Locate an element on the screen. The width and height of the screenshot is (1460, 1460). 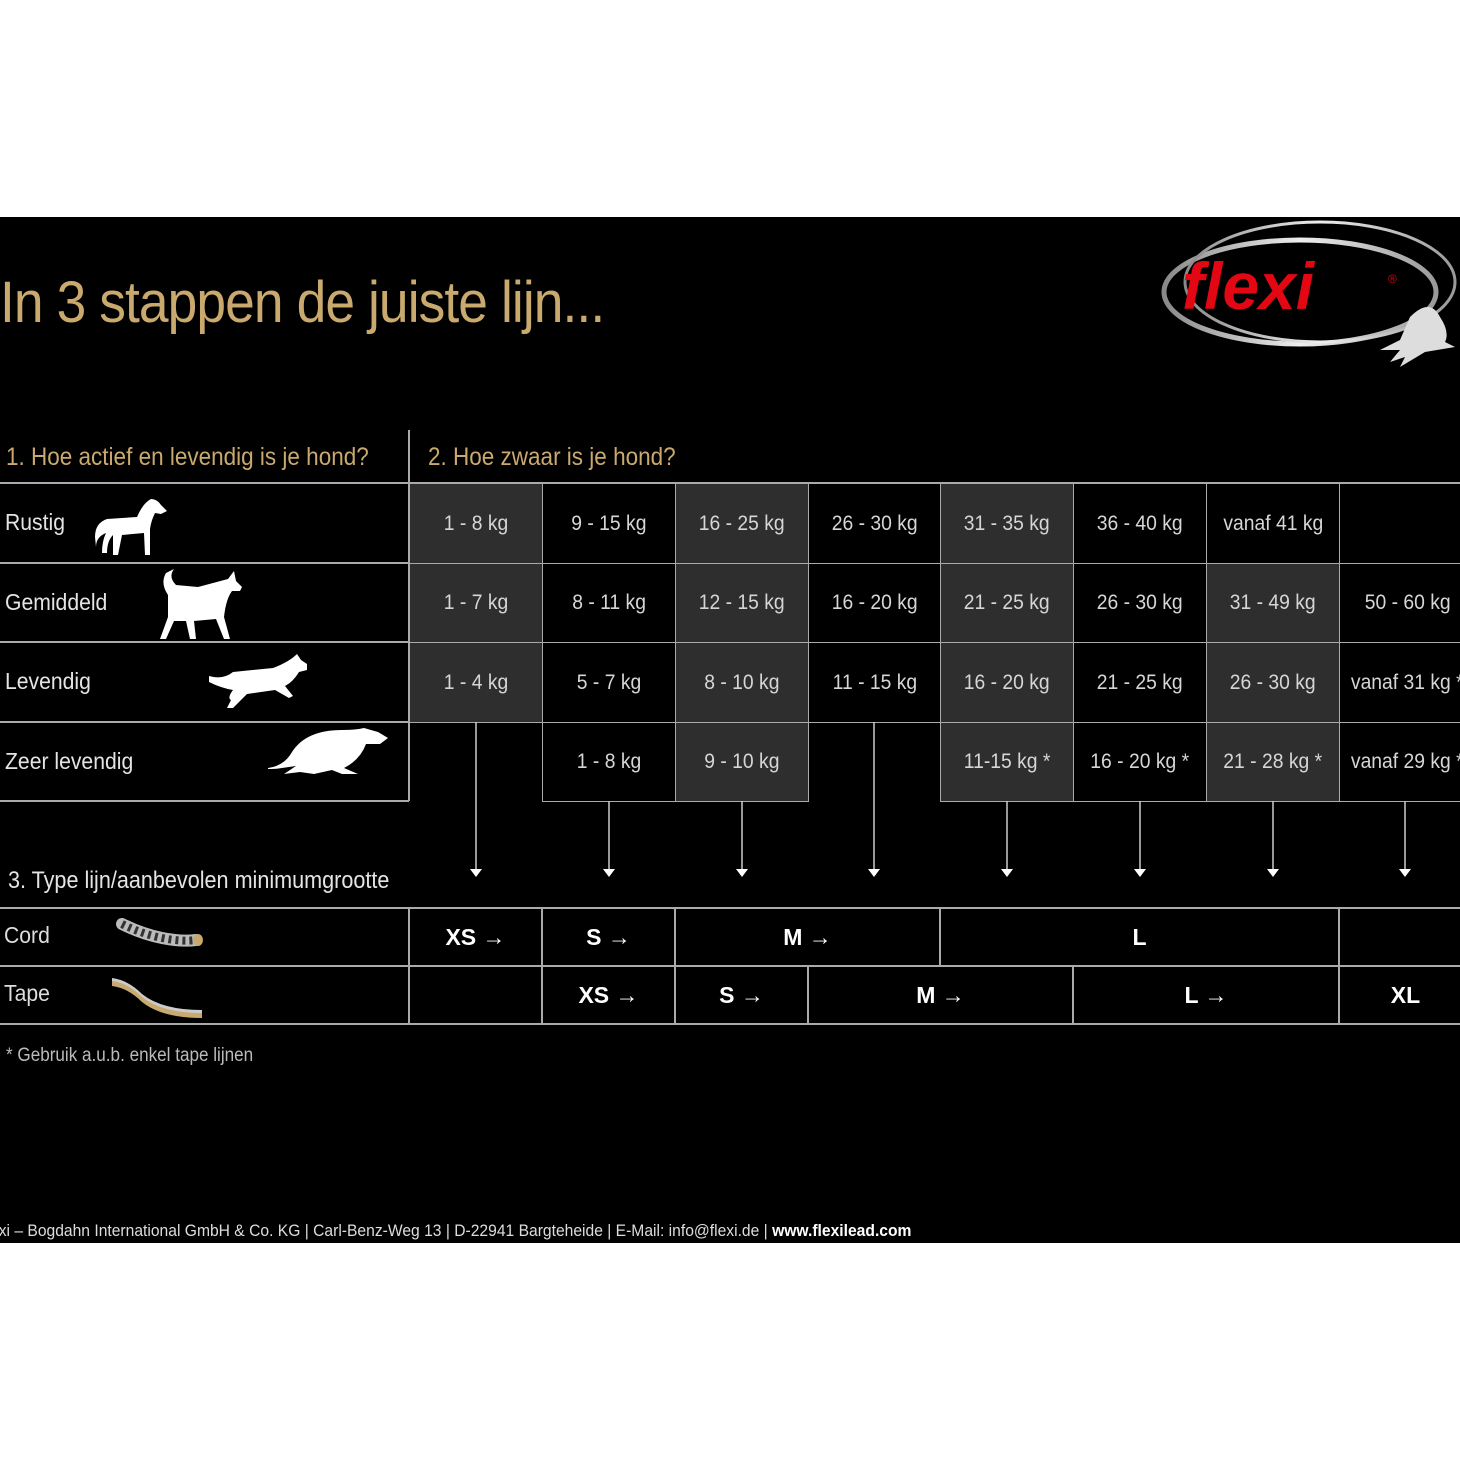
weight-range: 36 - 40 kg is located at coordinates (1140, 523).